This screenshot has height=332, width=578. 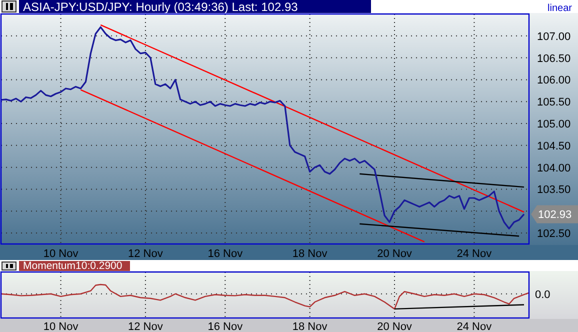 What do you see at coordinates (542, 294) in the screenshot?
I see `ref-line-label: 0.0` at bounding box center [542, 294].